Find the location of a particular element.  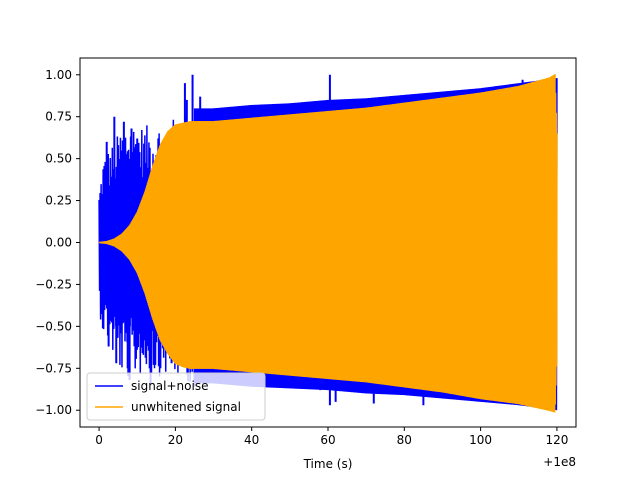

legend: signal+noise unwhitened signal is located at coordinates (176, 396).